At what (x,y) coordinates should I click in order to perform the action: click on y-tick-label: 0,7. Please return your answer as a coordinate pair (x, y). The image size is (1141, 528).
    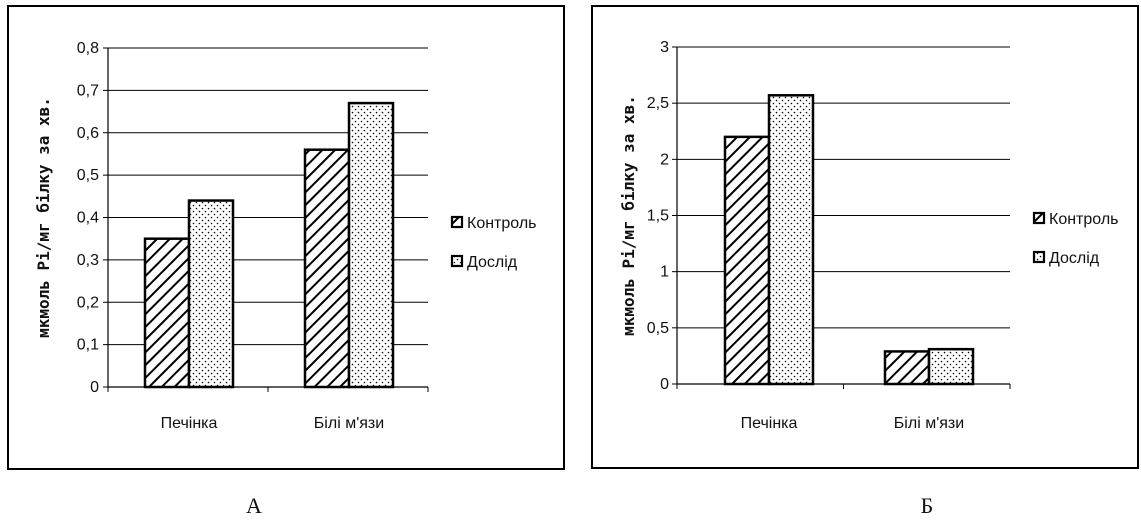
    Looking at the image, I should click on (88, 90).